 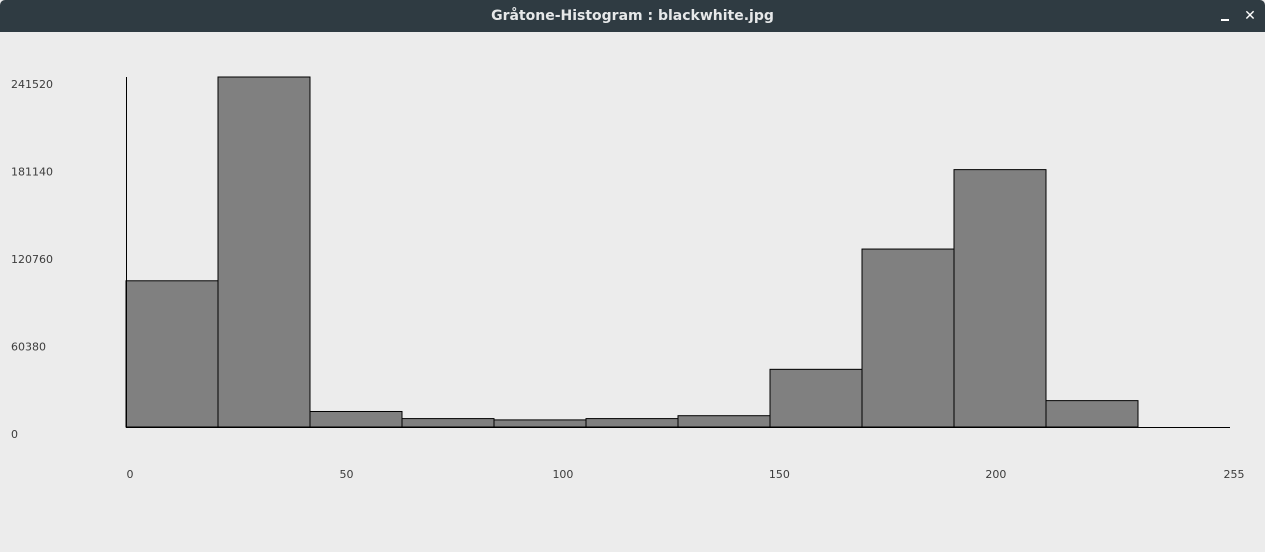 I want to click on close-button: ✕, so click(x=1250, y=16).